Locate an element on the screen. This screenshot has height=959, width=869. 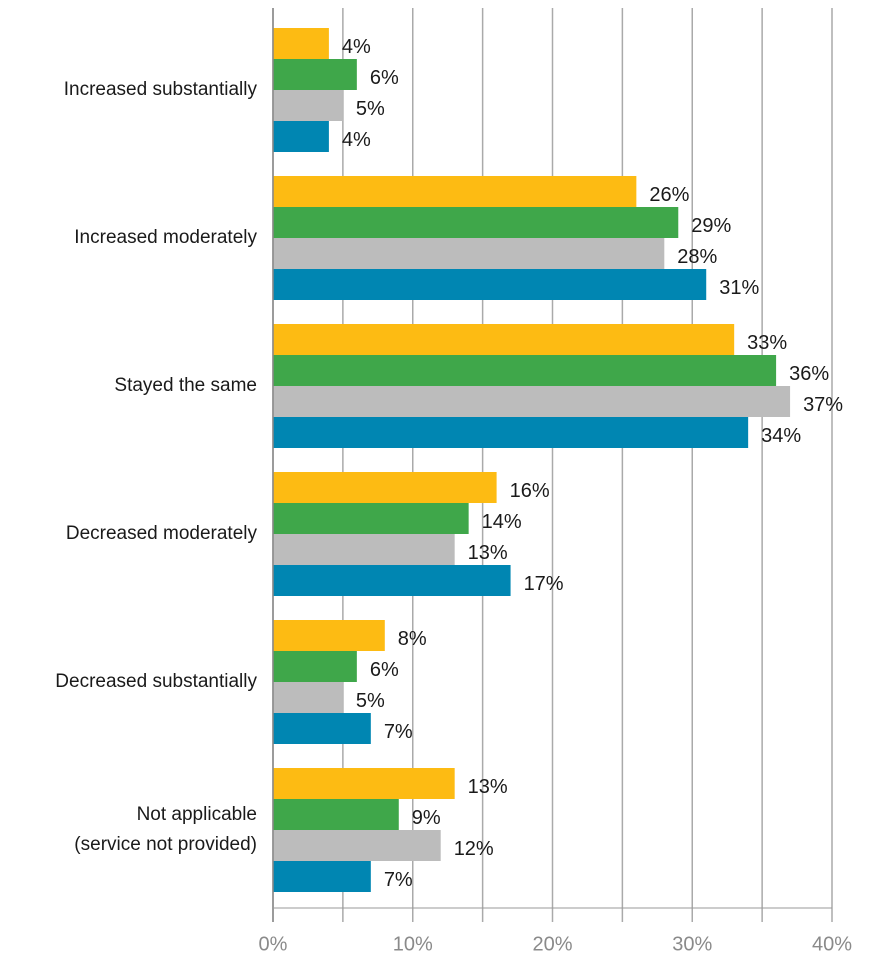
value-label: 17% is located at coordinates (544, 584).